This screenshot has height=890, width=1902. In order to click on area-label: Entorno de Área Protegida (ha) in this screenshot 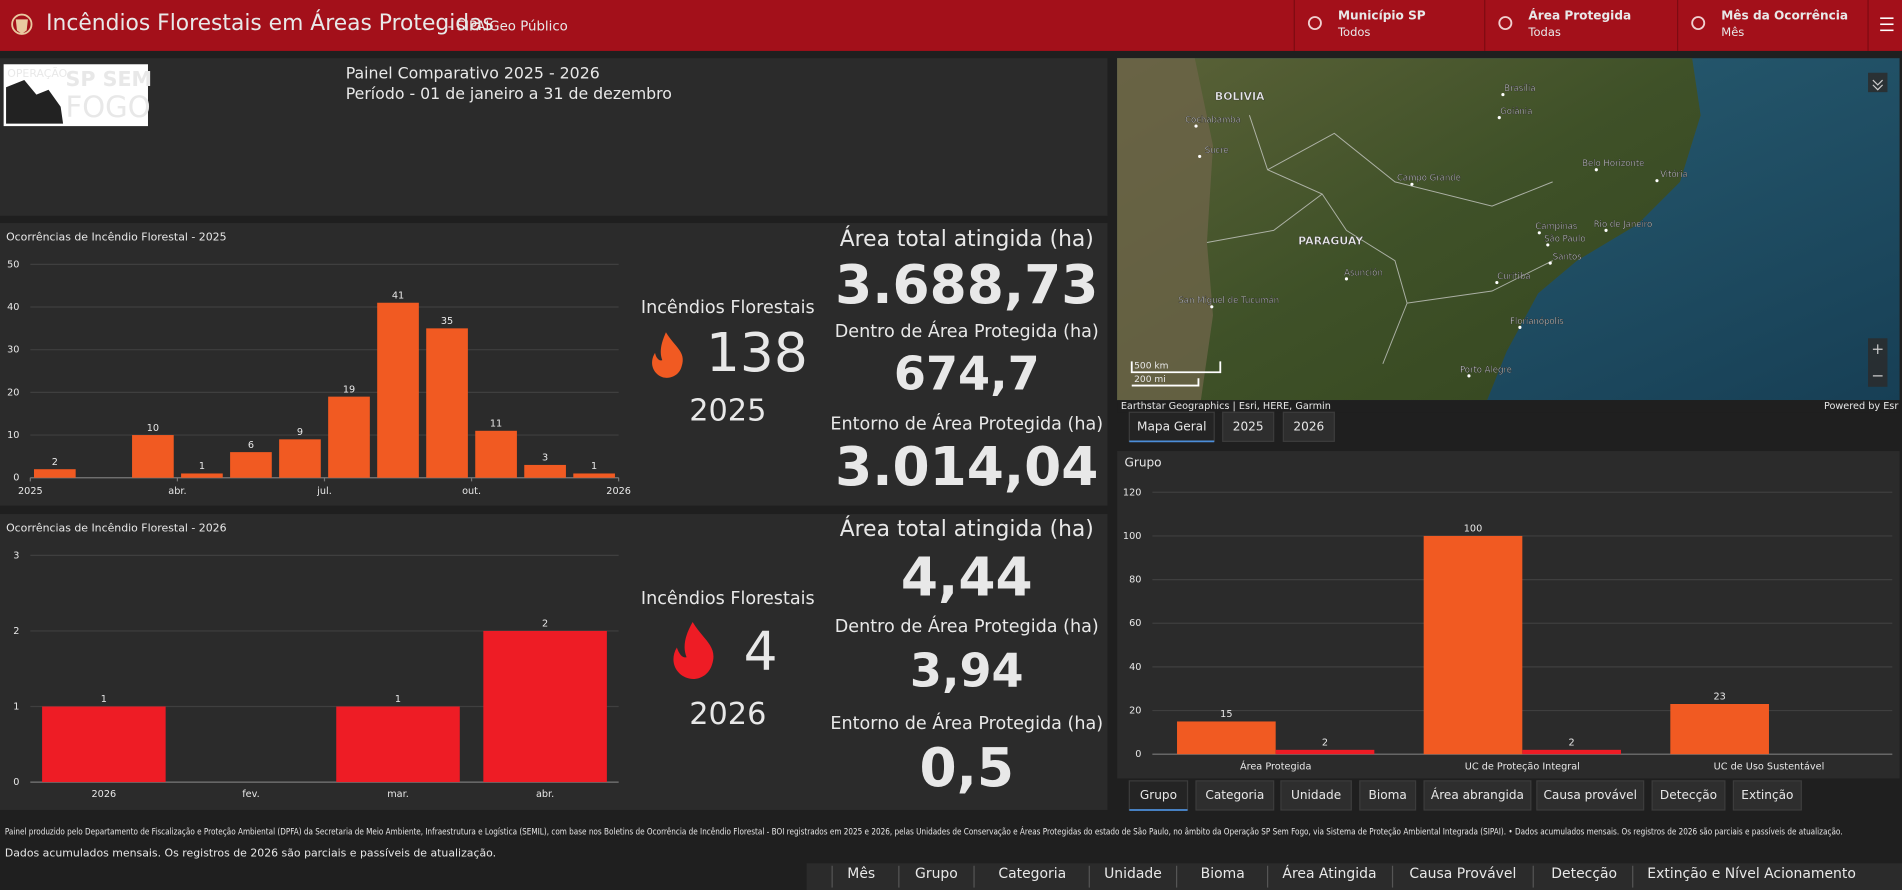, I will do `click(966, 723)`.